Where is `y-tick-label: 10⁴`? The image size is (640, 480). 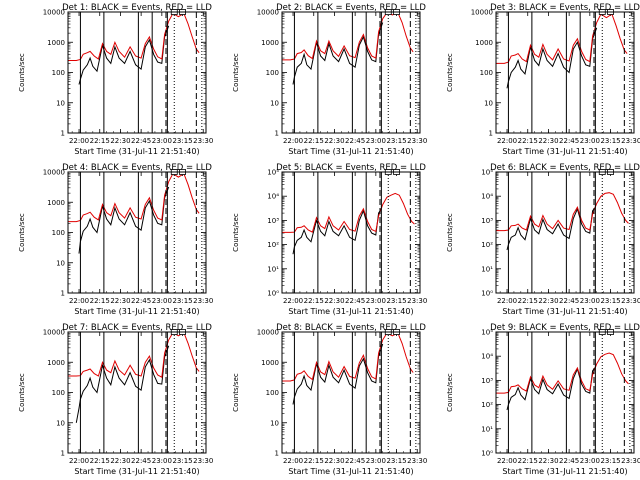 y-tick-label: 10⁴ is located at coordinates (273, 197).